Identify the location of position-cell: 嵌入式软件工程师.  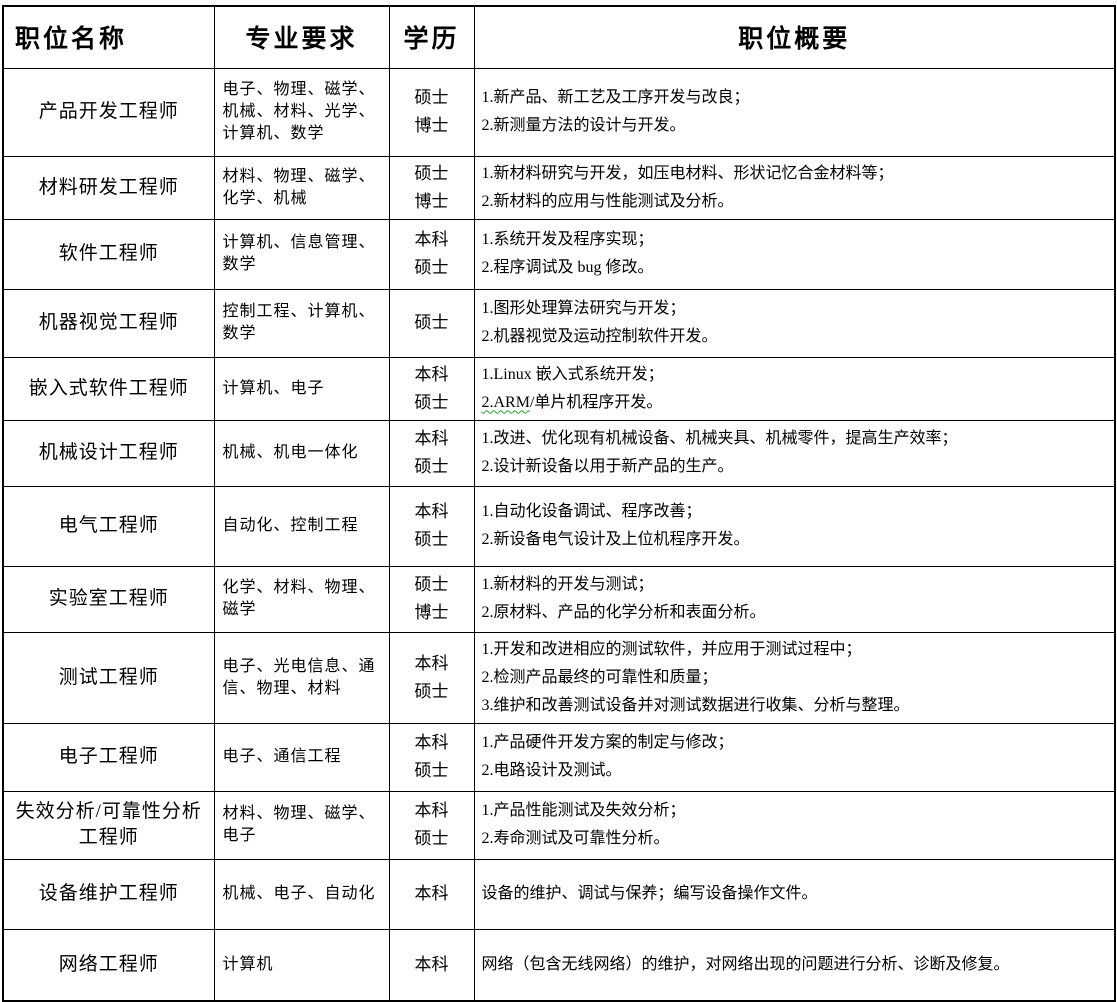
(108, 388).